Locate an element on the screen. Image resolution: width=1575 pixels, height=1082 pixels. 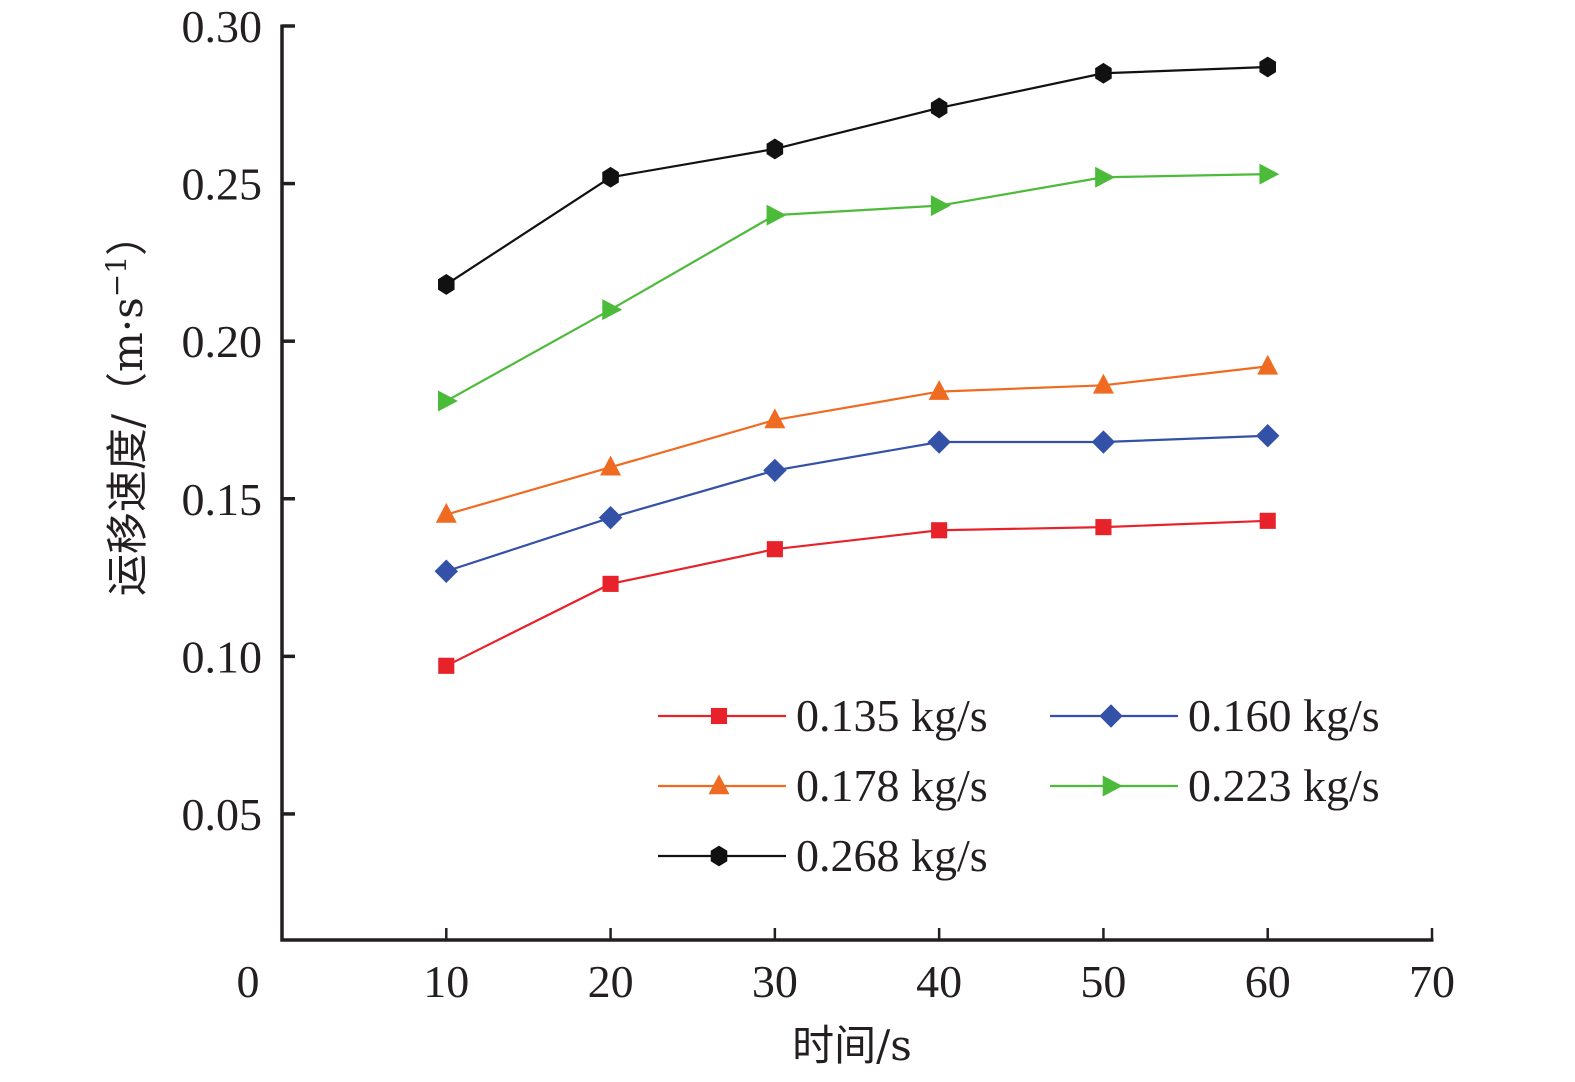
y-axis-title-main: 运移速度/（m·s is located at coordinates (127, 446).